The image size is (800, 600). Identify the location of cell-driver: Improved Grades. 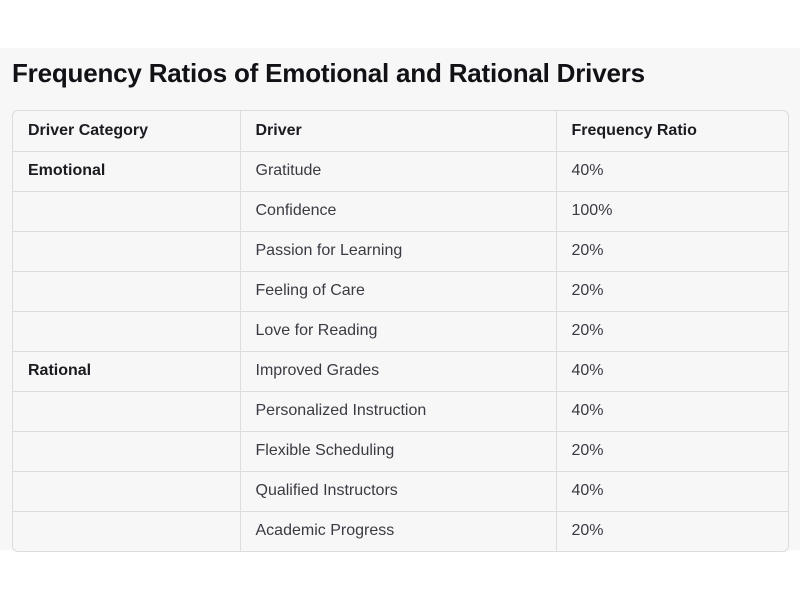
(398, 371).